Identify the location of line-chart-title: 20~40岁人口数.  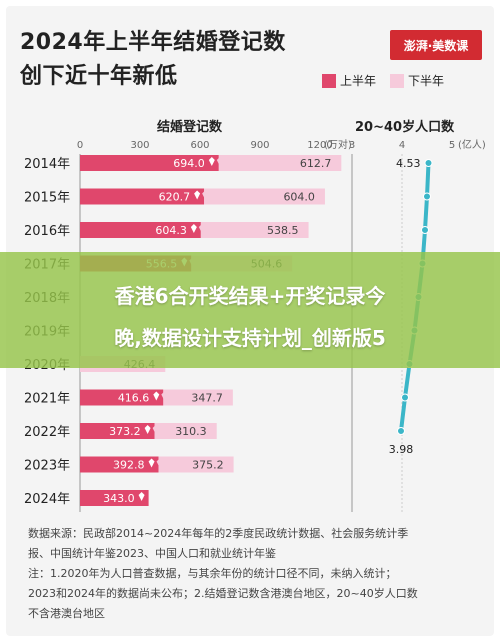
(405, 127).